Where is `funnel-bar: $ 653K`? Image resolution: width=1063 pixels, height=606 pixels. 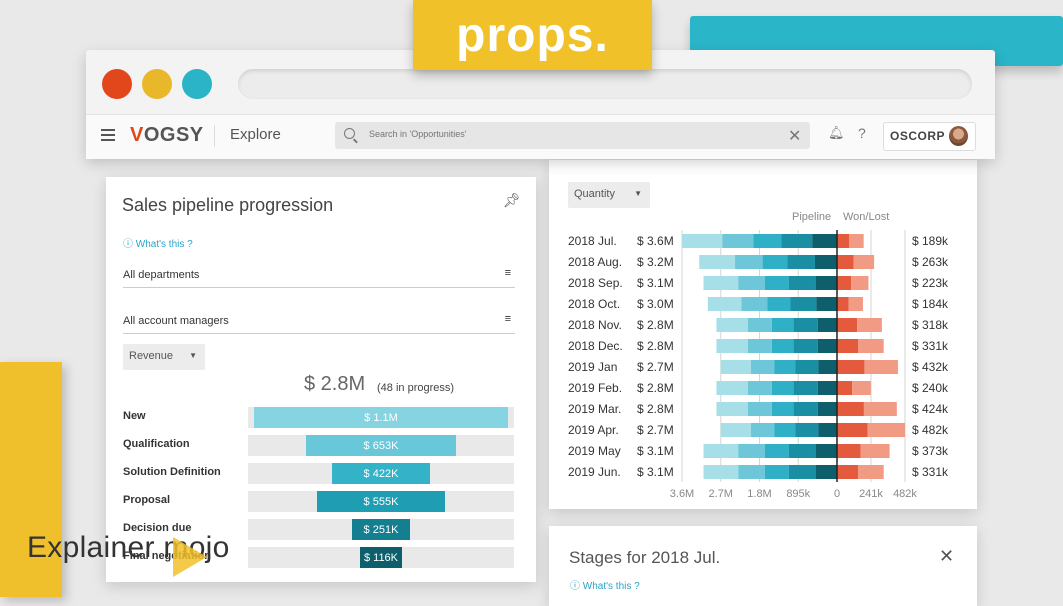
funnel-bar: $ 653K is located at coordinates (381, 445).